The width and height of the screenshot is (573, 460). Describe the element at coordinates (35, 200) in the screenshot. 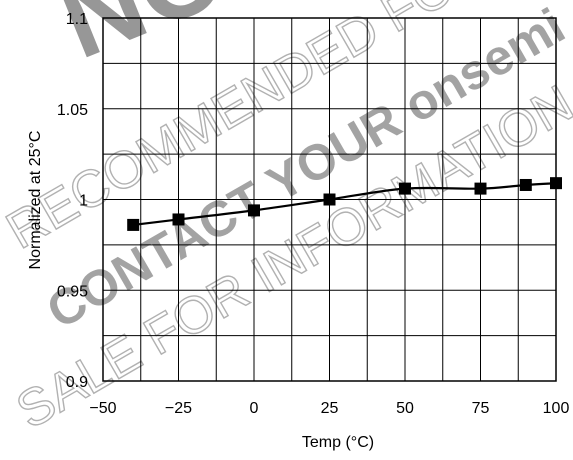

I see `y-axis-label: Normalized at 25°C` at that location.